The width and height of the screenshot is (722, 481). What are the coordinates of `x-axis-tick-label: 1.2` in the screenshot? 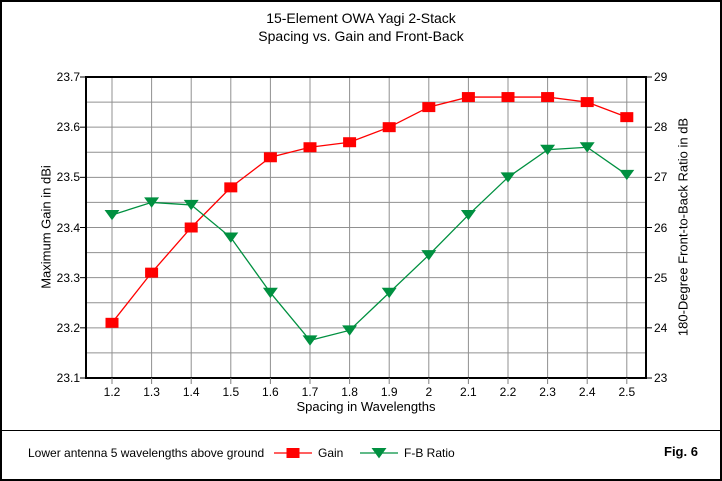 It's located at (112, 392).